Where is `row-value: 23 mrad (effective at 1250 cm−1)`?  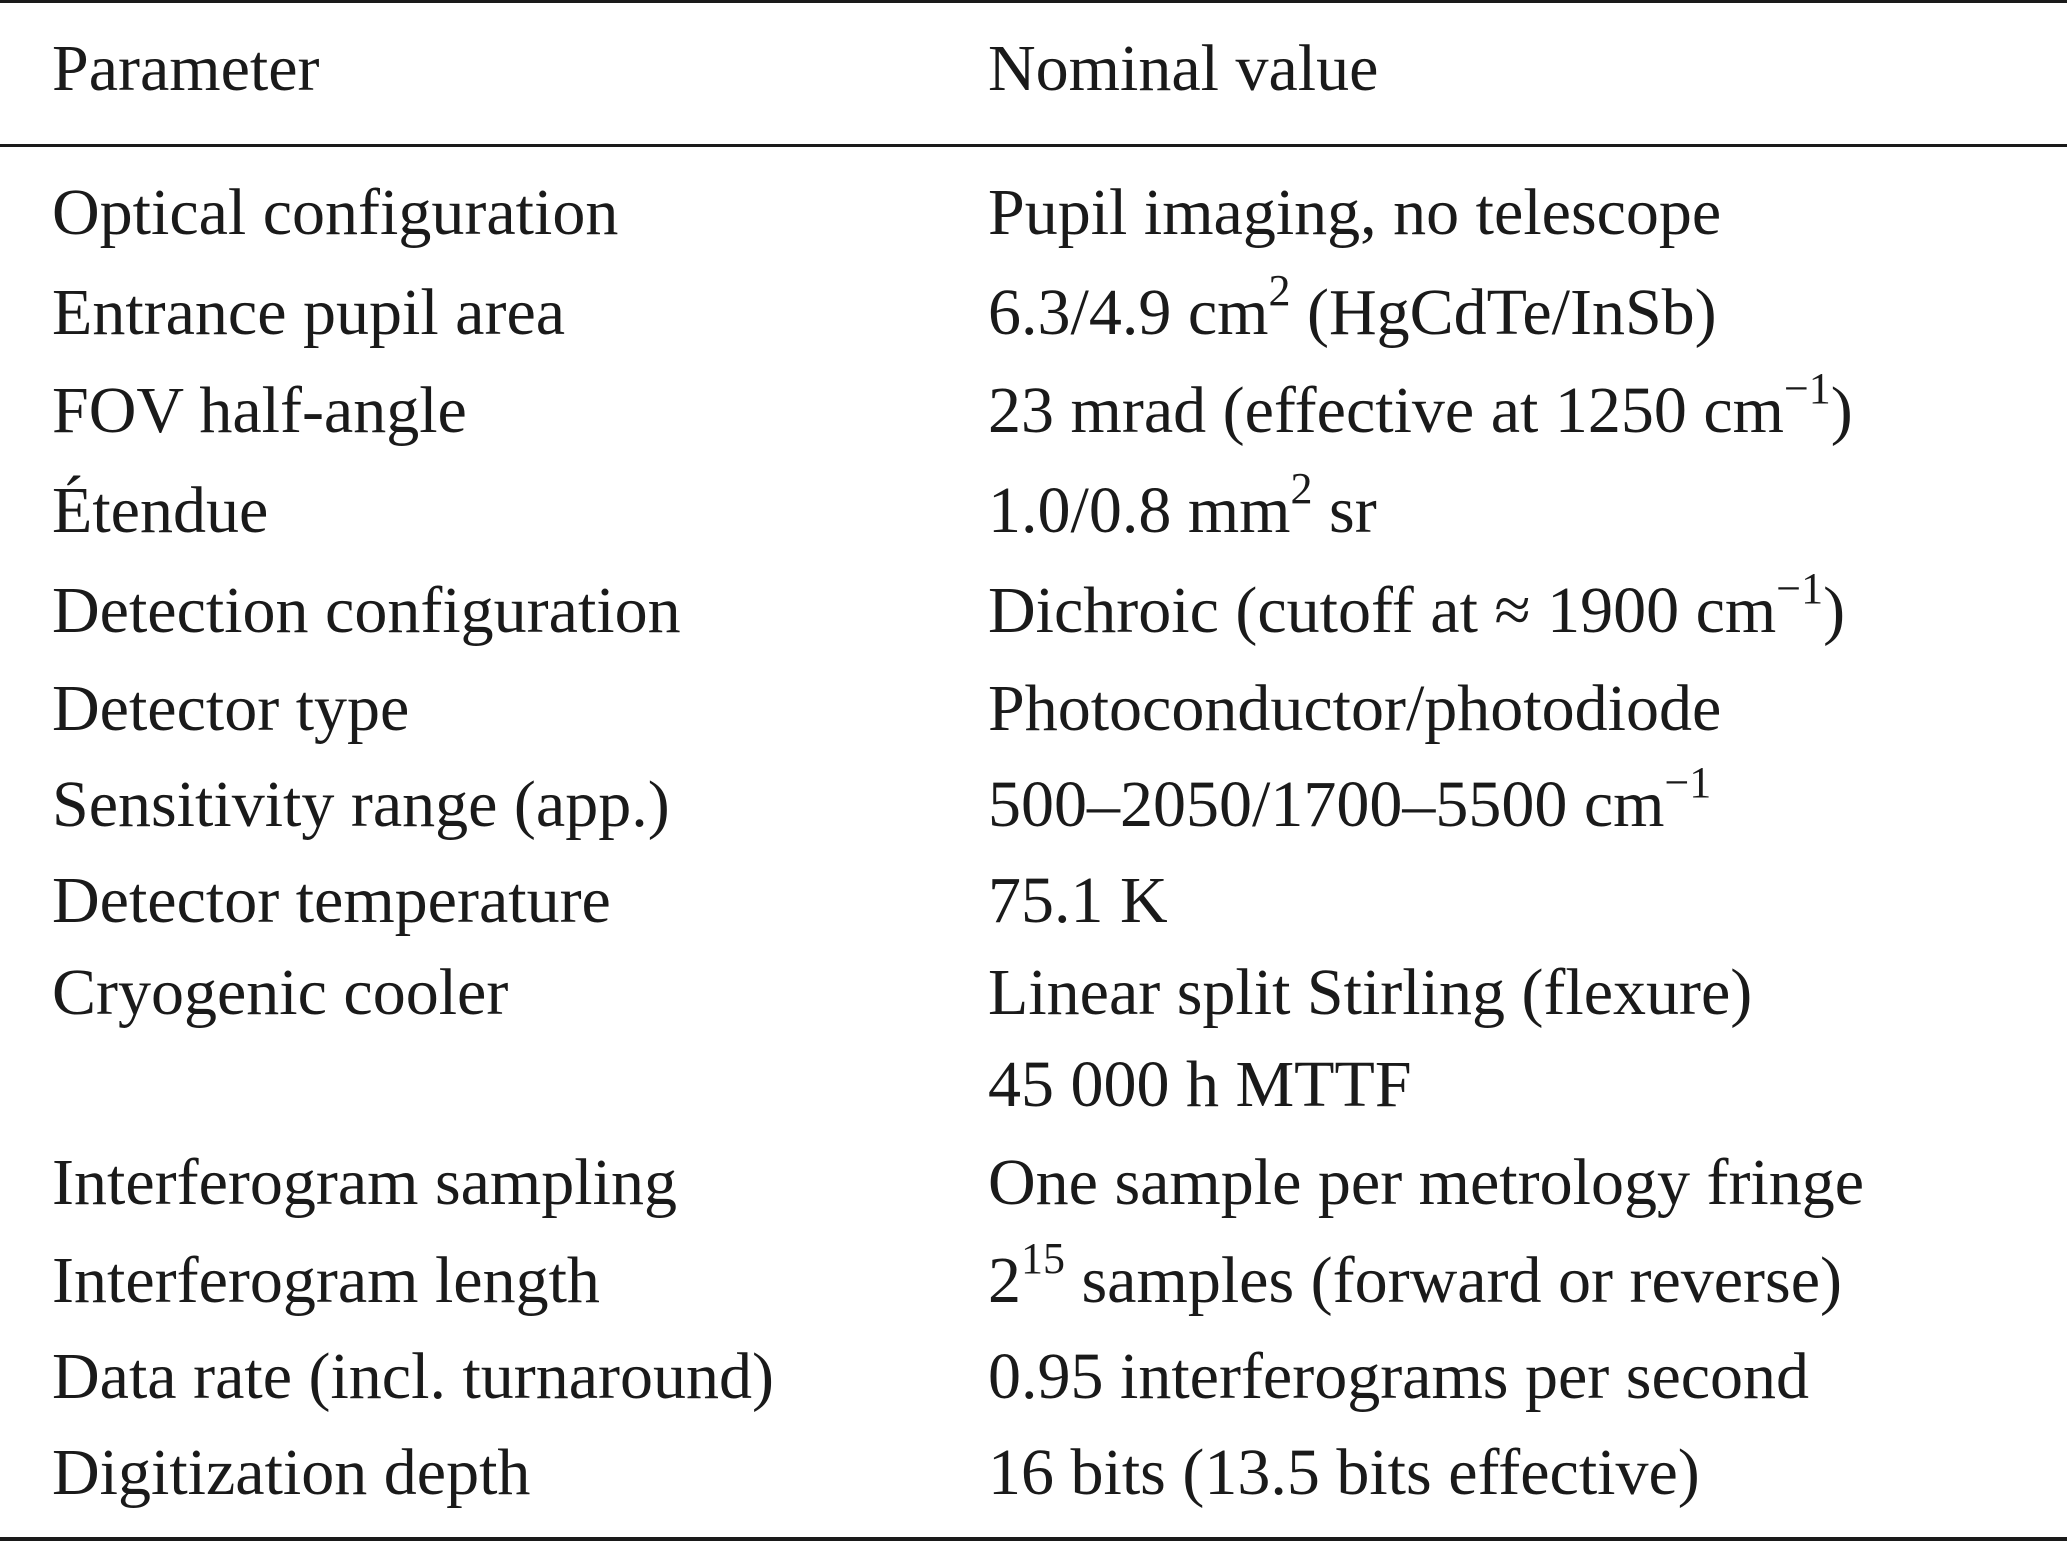
row-value: 23 mrad (effective at 1250 cm−1) is located at coordinates (1420, 405).